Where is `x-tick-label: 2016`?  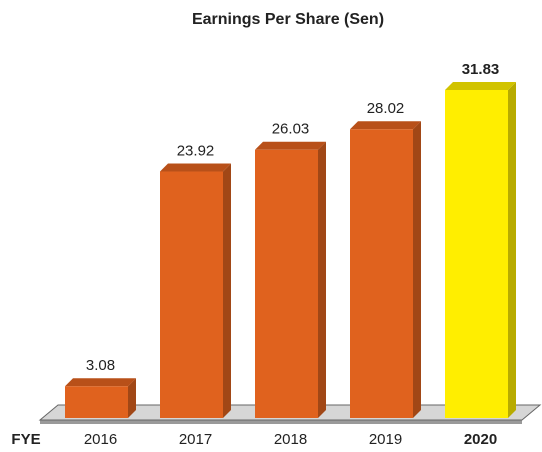
x-tick-label: 2016 is located at coordinates (100, 439).